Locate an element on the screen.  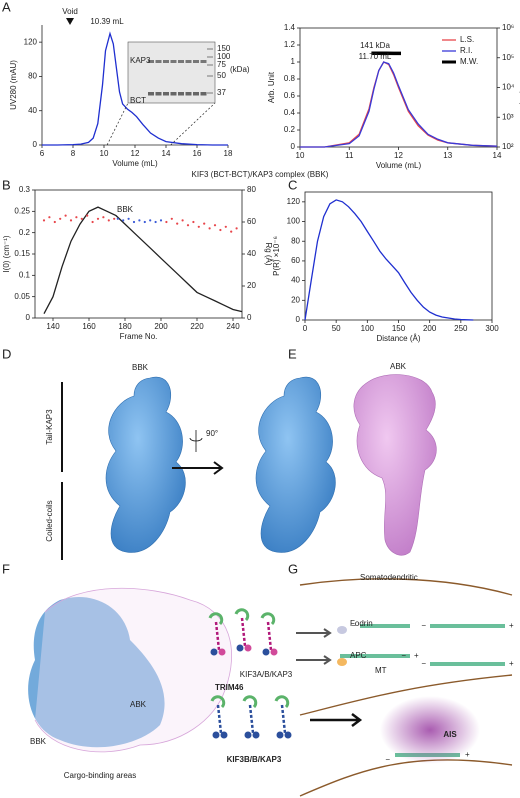
x-tick-label: 200 is located at coordinates (161, 326).